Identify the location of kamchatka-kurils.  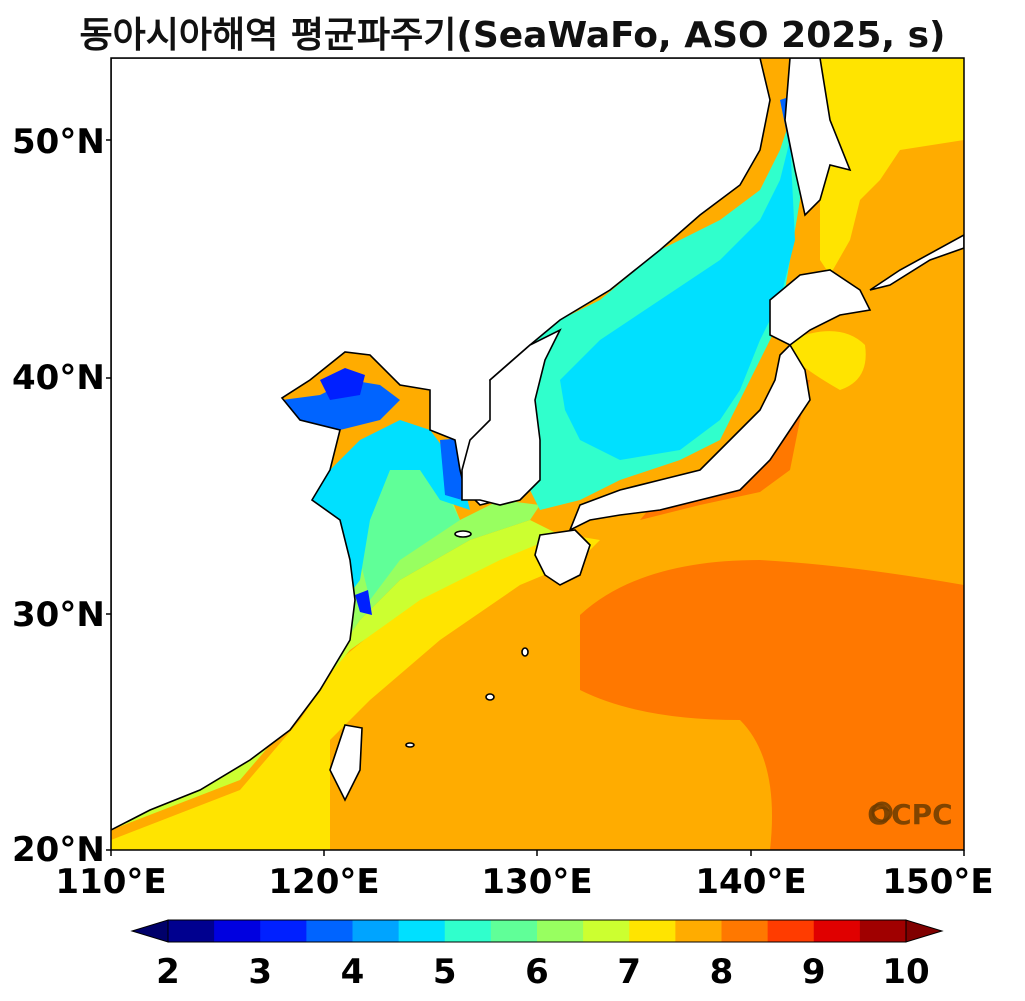
(916, 262).